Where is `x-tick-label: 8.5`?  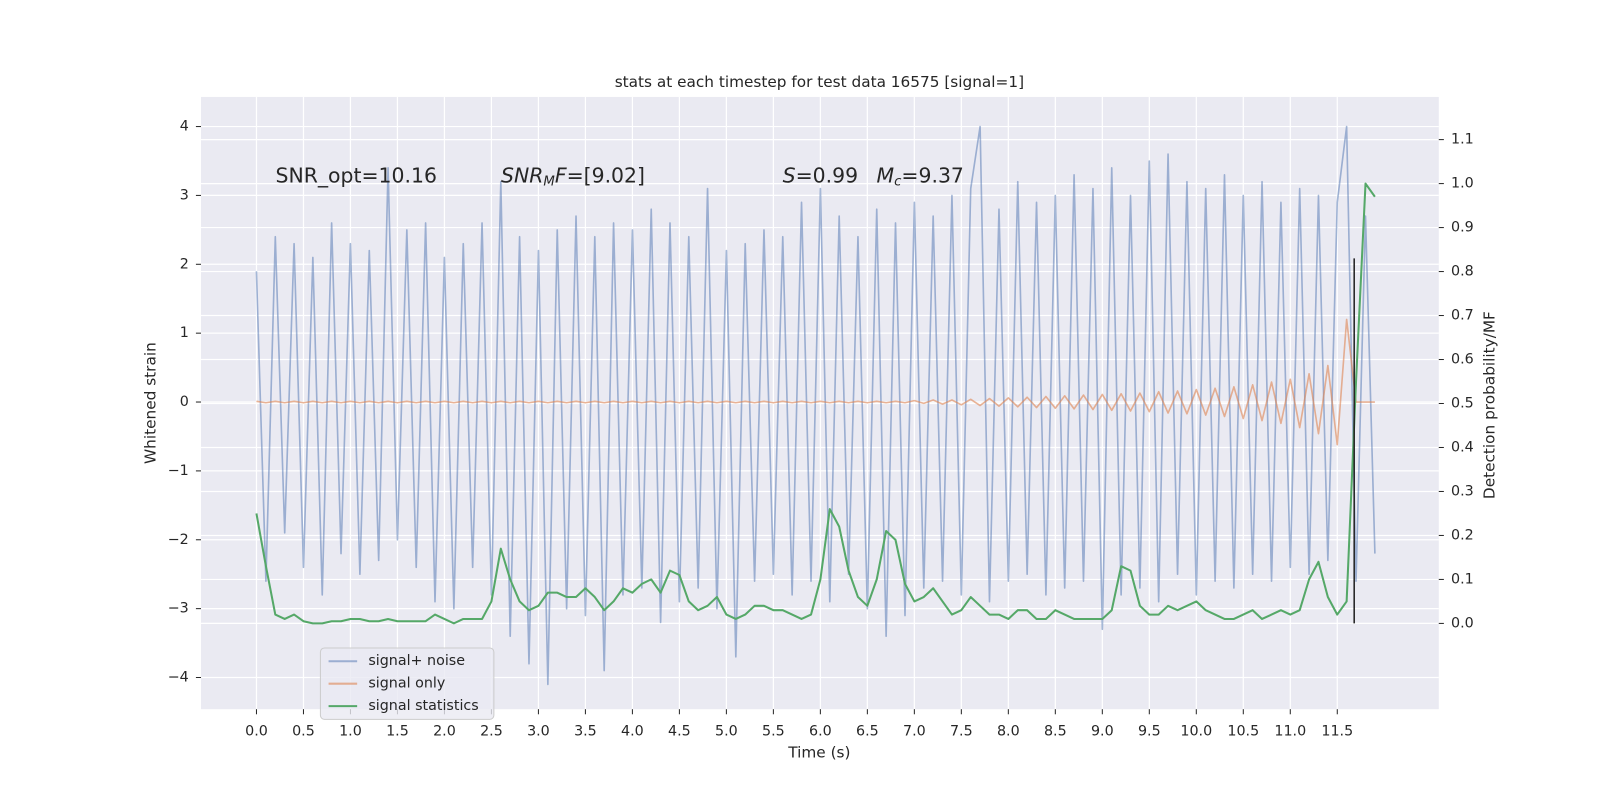 x-tick-label: 8.5 is located at coordinates (1055, 732).